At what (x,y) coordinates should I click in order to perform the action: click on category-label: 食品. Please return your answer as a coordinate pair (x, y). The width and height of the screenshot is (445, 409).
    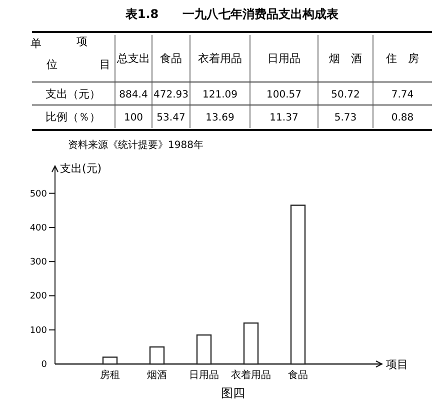
    Looking at the image, I should click on (171, 58).